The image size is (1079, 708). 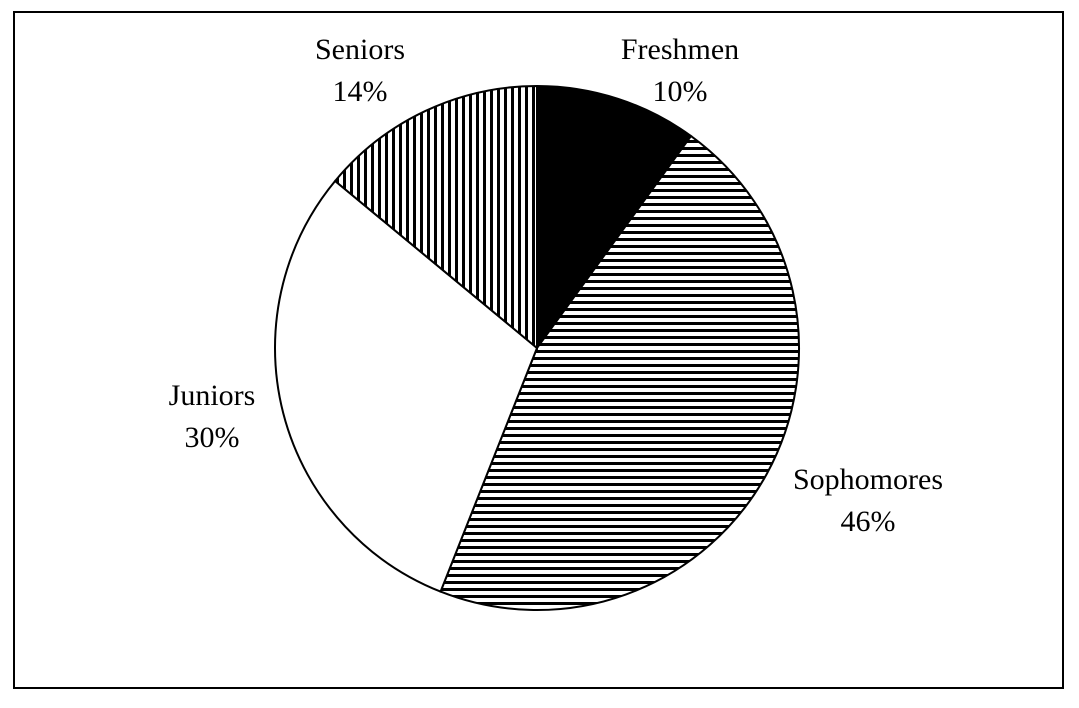 I want to click on slice-value-label: 46%, so click(x=868, y=521).